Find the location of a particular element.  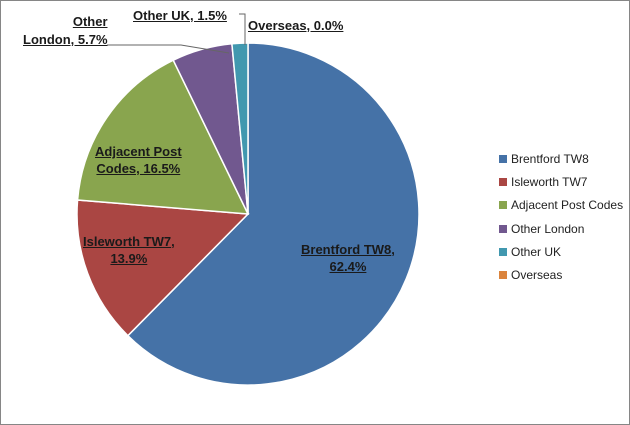

legend-label: Other UK is located at coordinates (536, 251).